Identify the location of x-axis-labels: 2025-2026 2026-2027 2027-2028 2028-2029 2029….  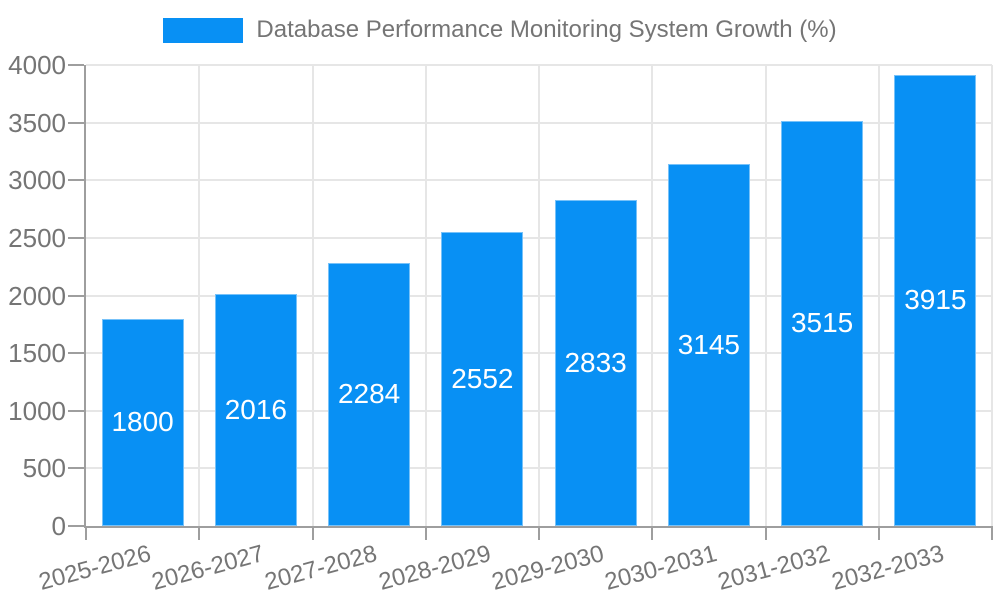
(514, 570).